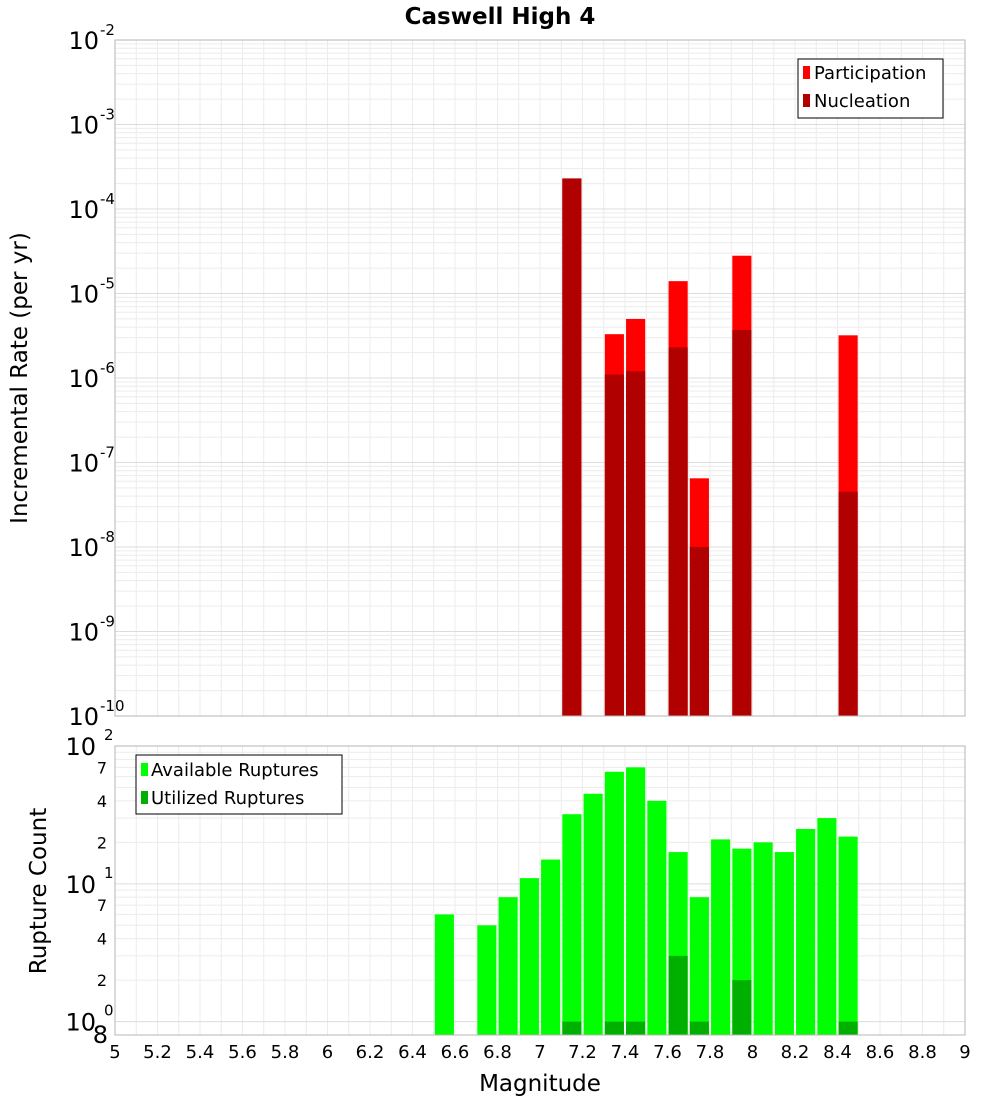  I want to click on top-y-tick-exponent: -6, so click(107, 368).